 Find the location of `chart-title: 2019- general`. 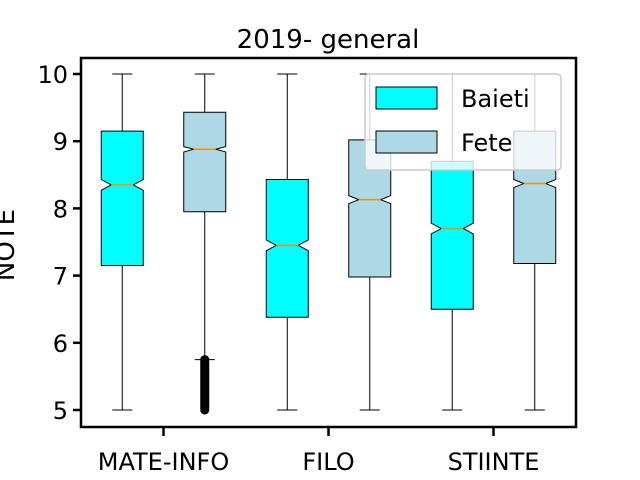

chart-title: 2019- general is located at coordinates (328, 40).